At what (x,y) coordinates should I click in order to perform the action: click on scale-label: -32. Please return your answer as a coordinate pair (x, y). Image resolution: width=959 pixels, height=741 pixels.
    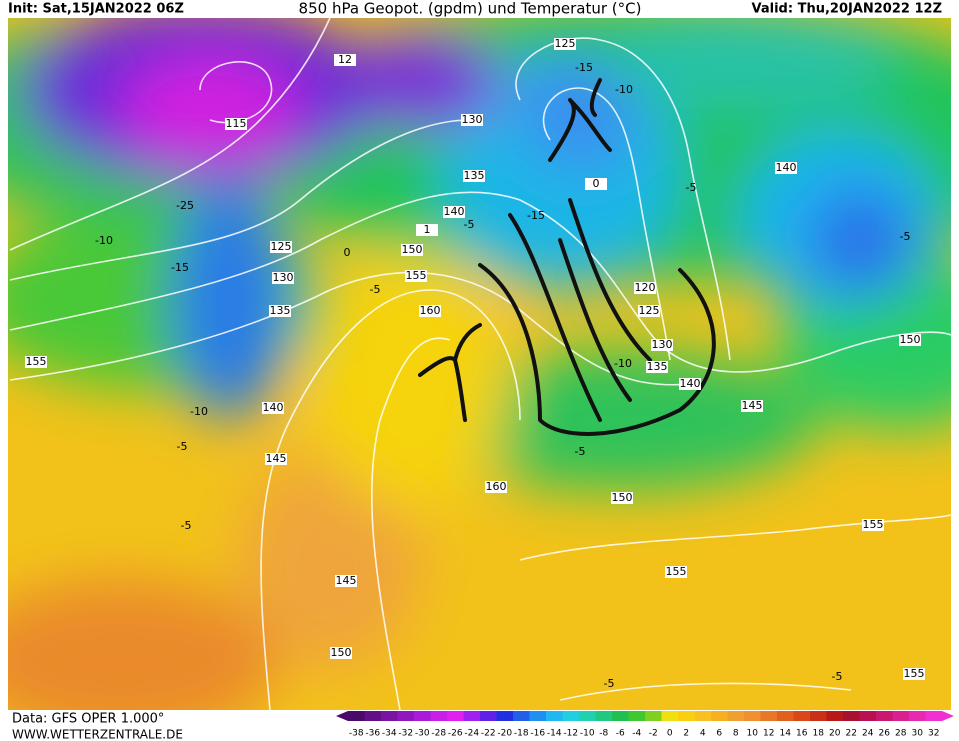
    Looking at the image, I should click on (405, 734).